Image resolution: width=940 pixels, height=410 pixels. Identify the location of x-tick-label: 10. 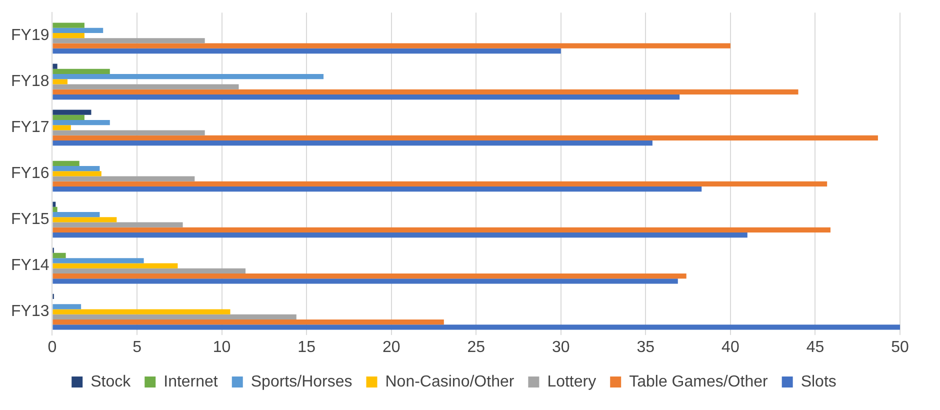
(221, 347).